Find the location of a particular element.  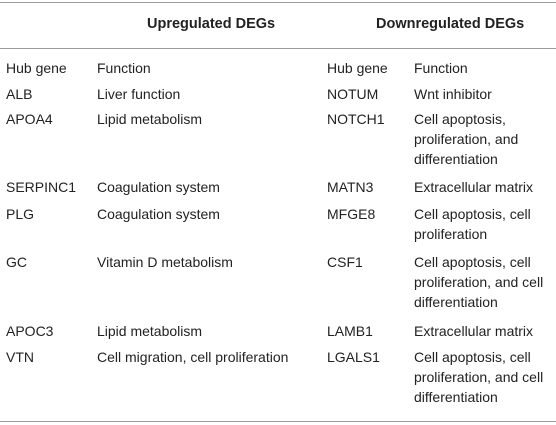

table-row-1-down-function-line-1: Wnt inhibitor is located at coordinates (453, 94).